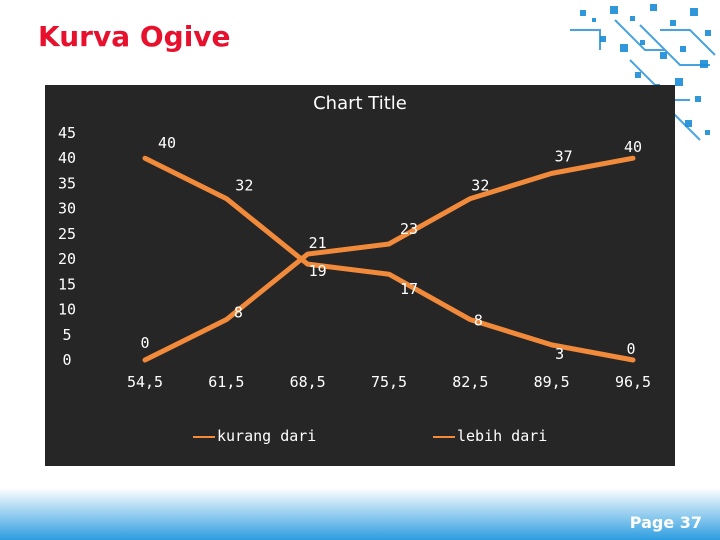 The height and width of the screenshot is (540, 720). I want to click on legend-item-kurang-dari: kurang dari, so click(254, 436).